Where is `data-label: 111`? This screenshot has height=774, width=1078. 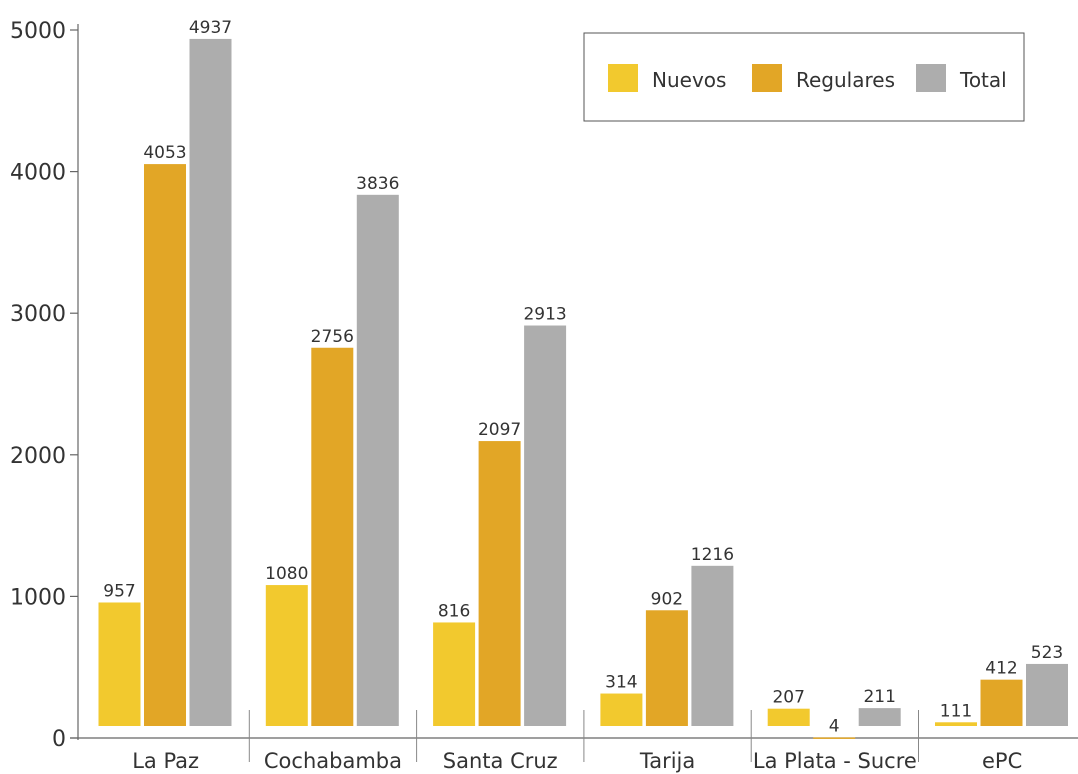
data-label: 111 is located at coordinates (956, 711).